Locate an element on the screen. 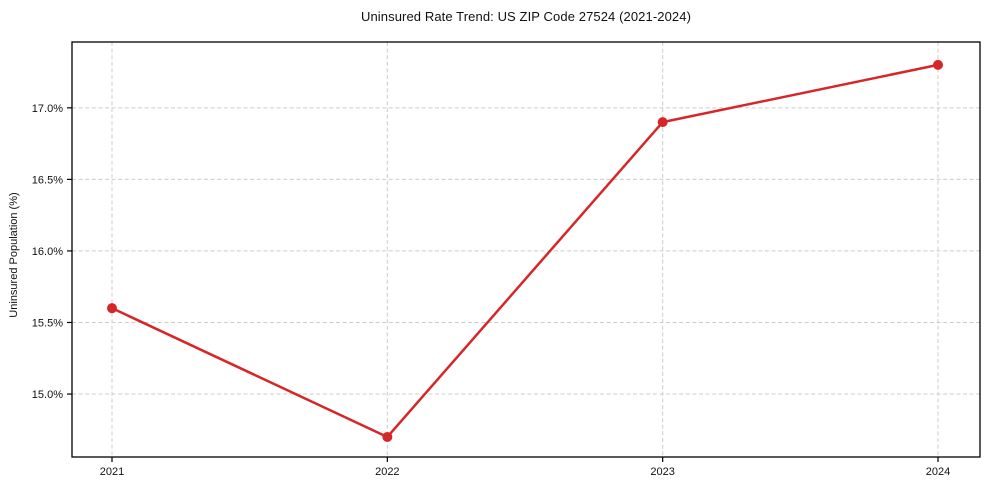 The width and height of the screenshot is (989, 490). x-tick-label: 2021 is located at coordinates (112, 472).